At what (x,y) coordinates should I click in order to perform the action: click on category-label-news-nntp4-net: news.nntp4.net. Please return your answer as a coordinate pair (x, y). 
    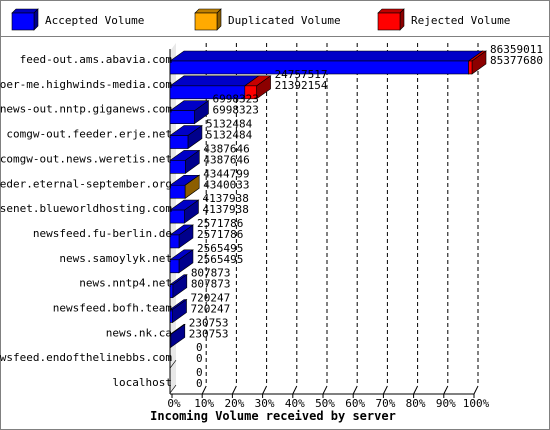
    Looking at the image, I should click on (125, 283).